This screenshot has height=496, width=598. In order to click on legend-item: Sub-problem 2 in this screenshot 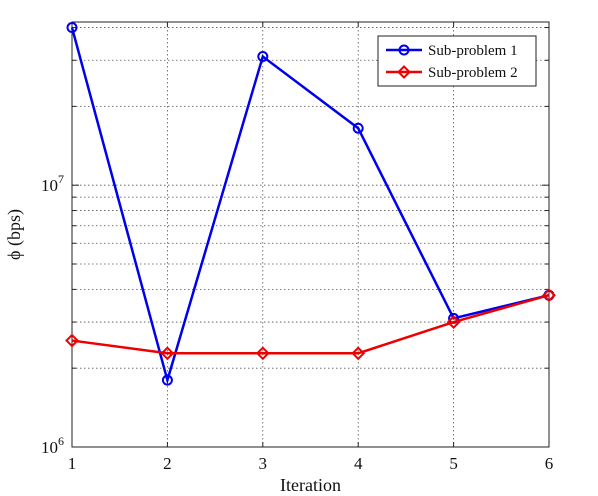, I will do `click(452, 73)`.